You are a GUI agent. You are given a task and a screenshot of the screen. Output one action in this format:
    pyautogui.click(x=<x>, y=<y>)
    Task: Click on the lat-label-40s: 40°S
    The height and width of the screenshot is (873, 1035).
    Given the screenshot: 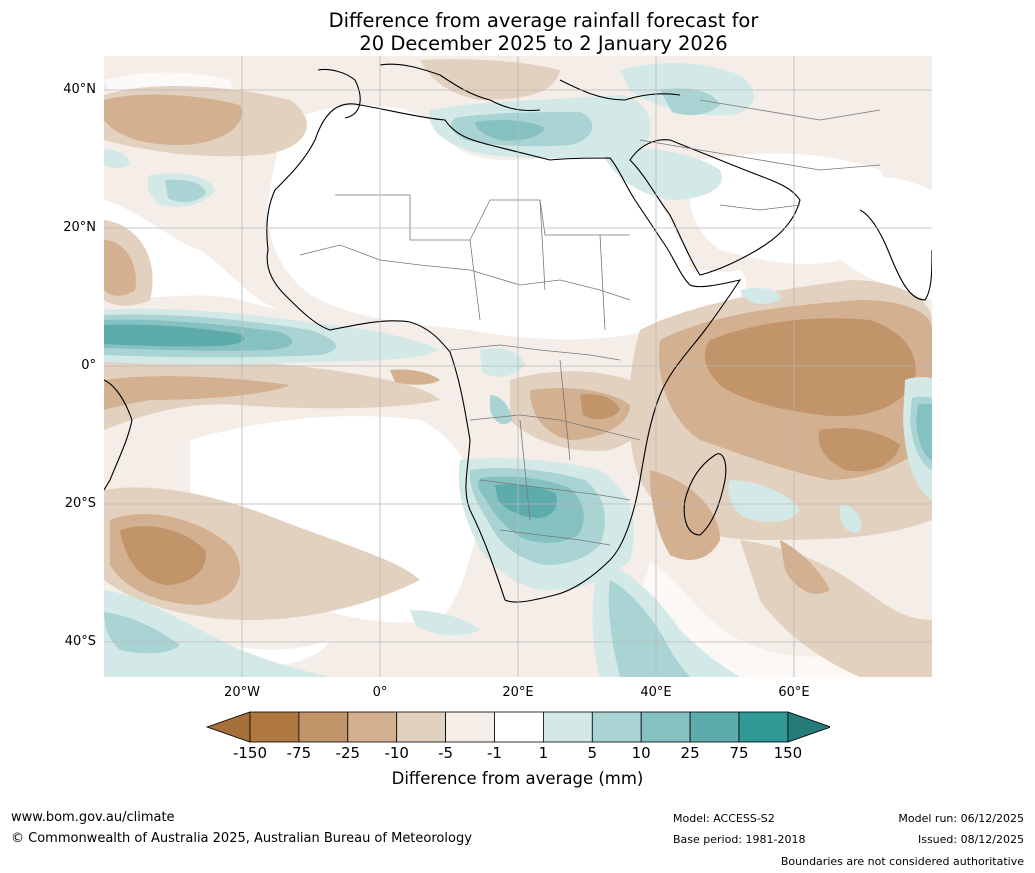 What is the action you would take?
    pyautogui.click(x=80, y=641)
    